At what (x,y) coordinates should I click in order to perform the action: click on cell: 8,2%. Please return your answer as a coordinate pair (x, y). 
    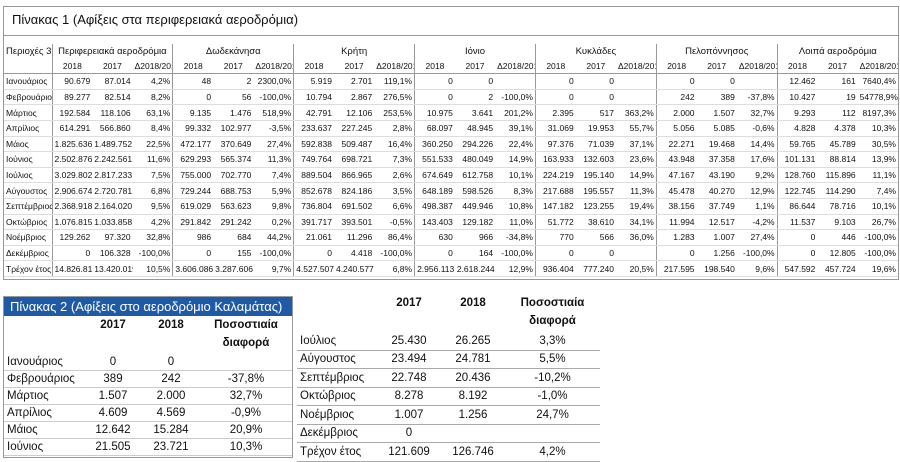
    Looking at the image, I should click on (152, 97).